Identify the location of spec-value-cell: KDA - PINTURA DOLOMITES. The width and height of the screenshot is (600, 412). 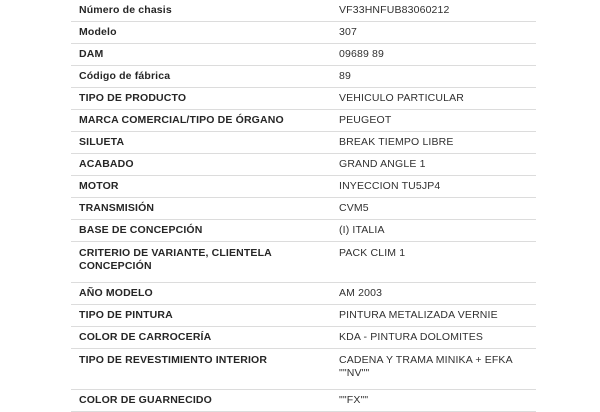
(436, 338).